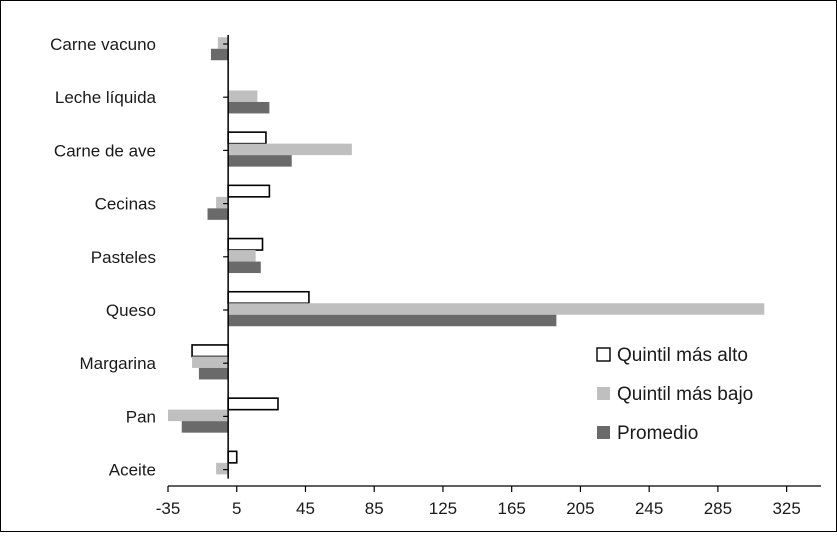  Describe the element at coordinates (218, 214) in the screenshot. I see `bar-promedio-cecinas` at that location.